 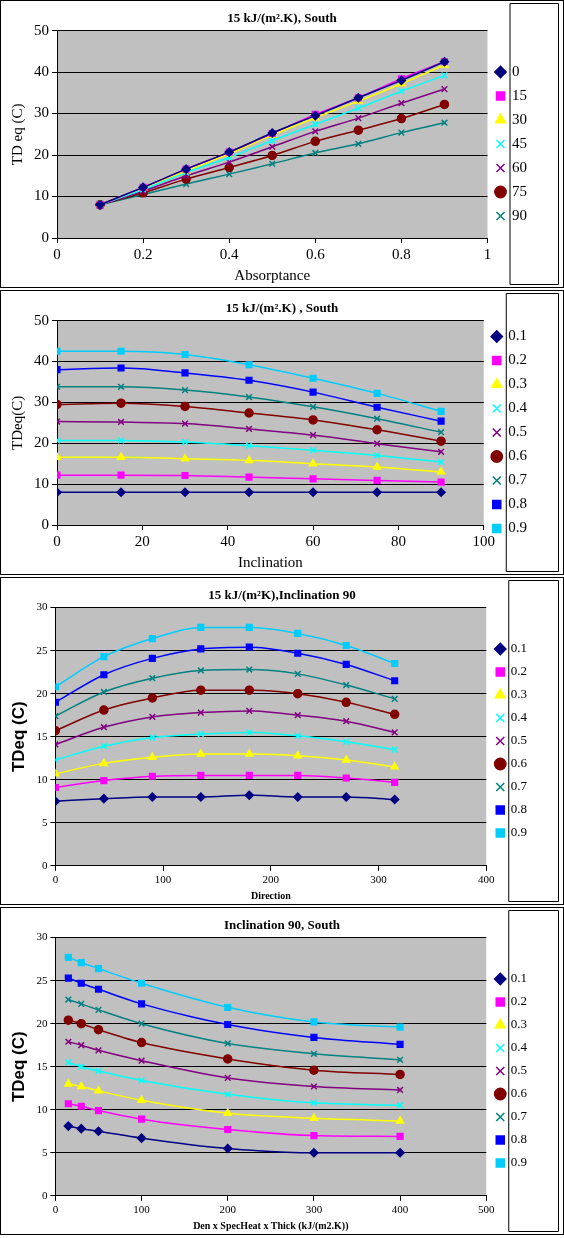 I want to click on legend-label: 45, so click(x=519, y=142).